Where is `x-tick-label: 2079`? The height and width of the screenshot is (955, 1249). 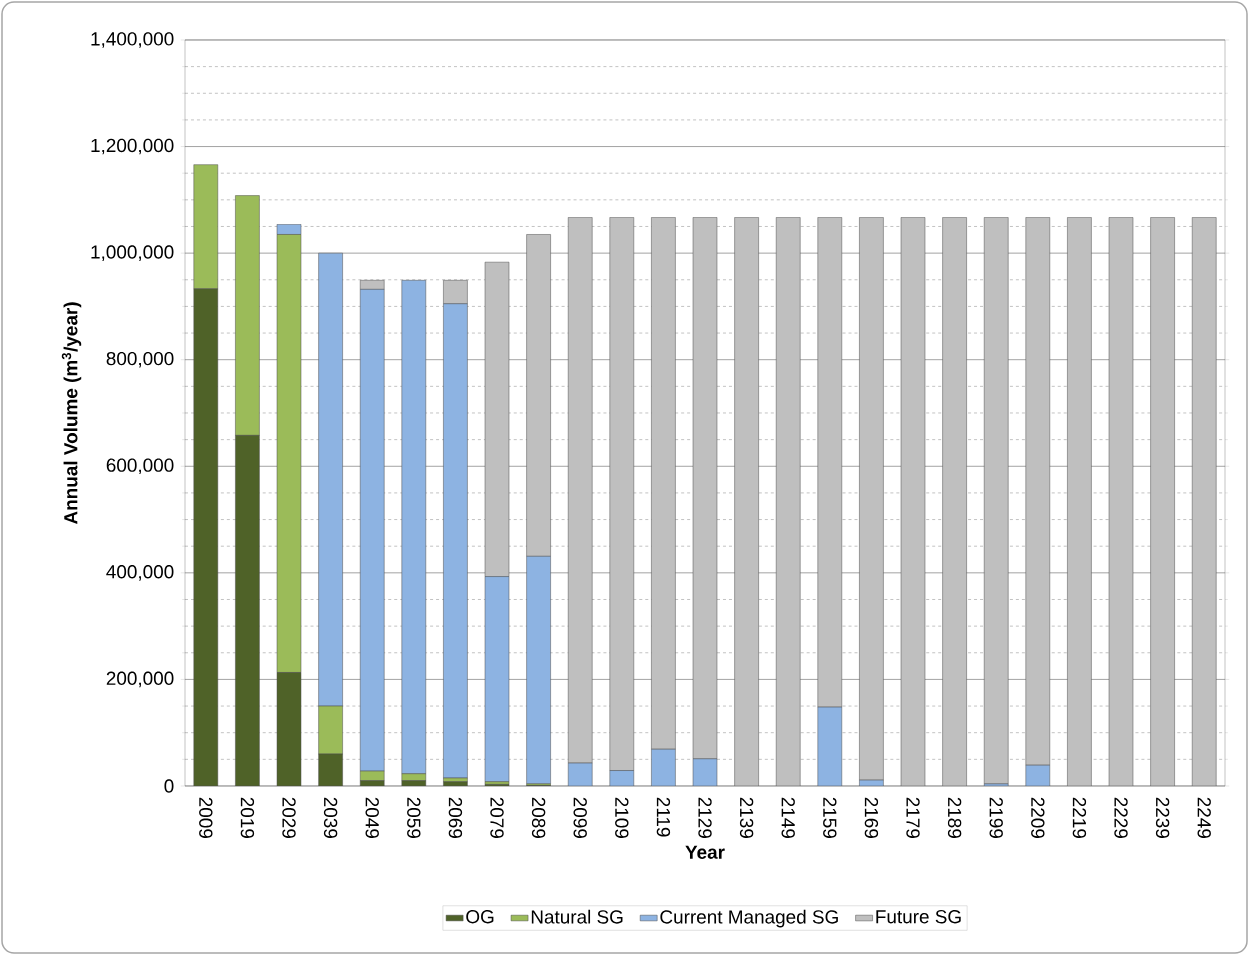 x-tick-label: 2079 is located at coordinates (497, 817).